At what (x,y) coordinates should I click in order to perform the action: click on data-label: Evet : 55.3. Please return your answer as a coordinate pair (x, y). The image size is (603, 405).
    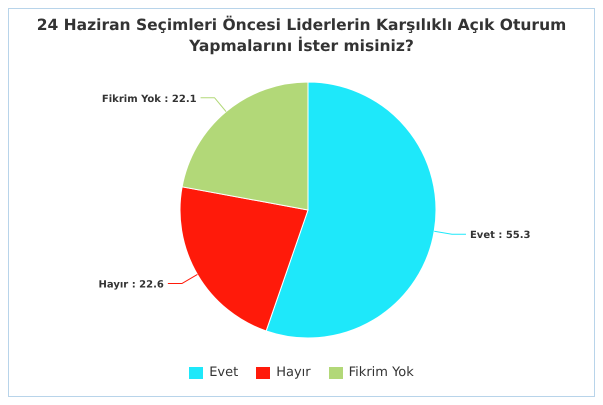
    Looking at the image, I should click on (500, 236).